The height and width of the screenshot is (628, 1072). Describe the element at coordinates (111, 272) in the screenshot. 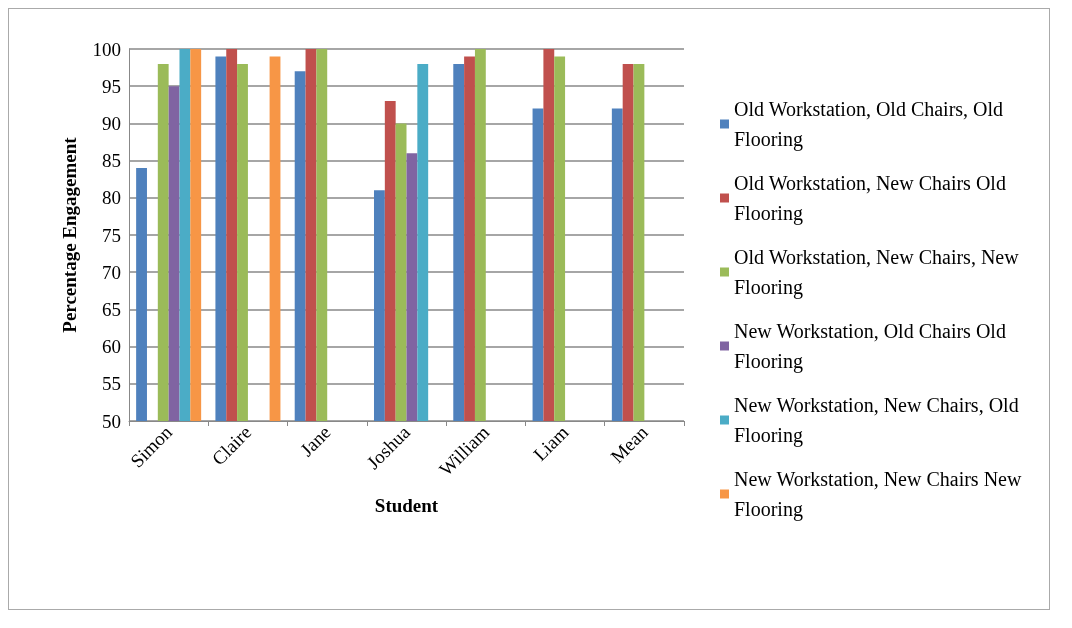

I see `y-tick-label: 70` at that location.